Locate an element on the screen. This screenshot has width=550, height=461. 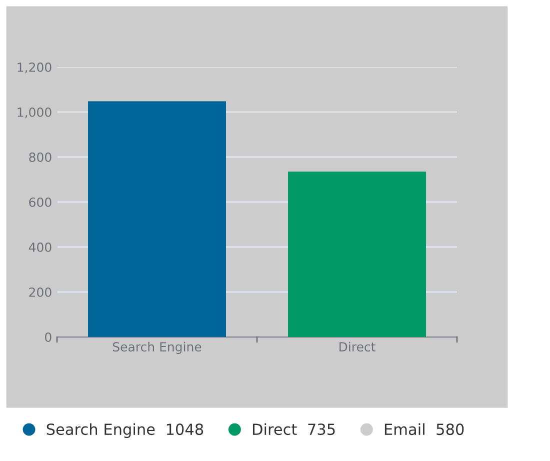
y-tick-label: 800 is located at coordinates (40, 157).